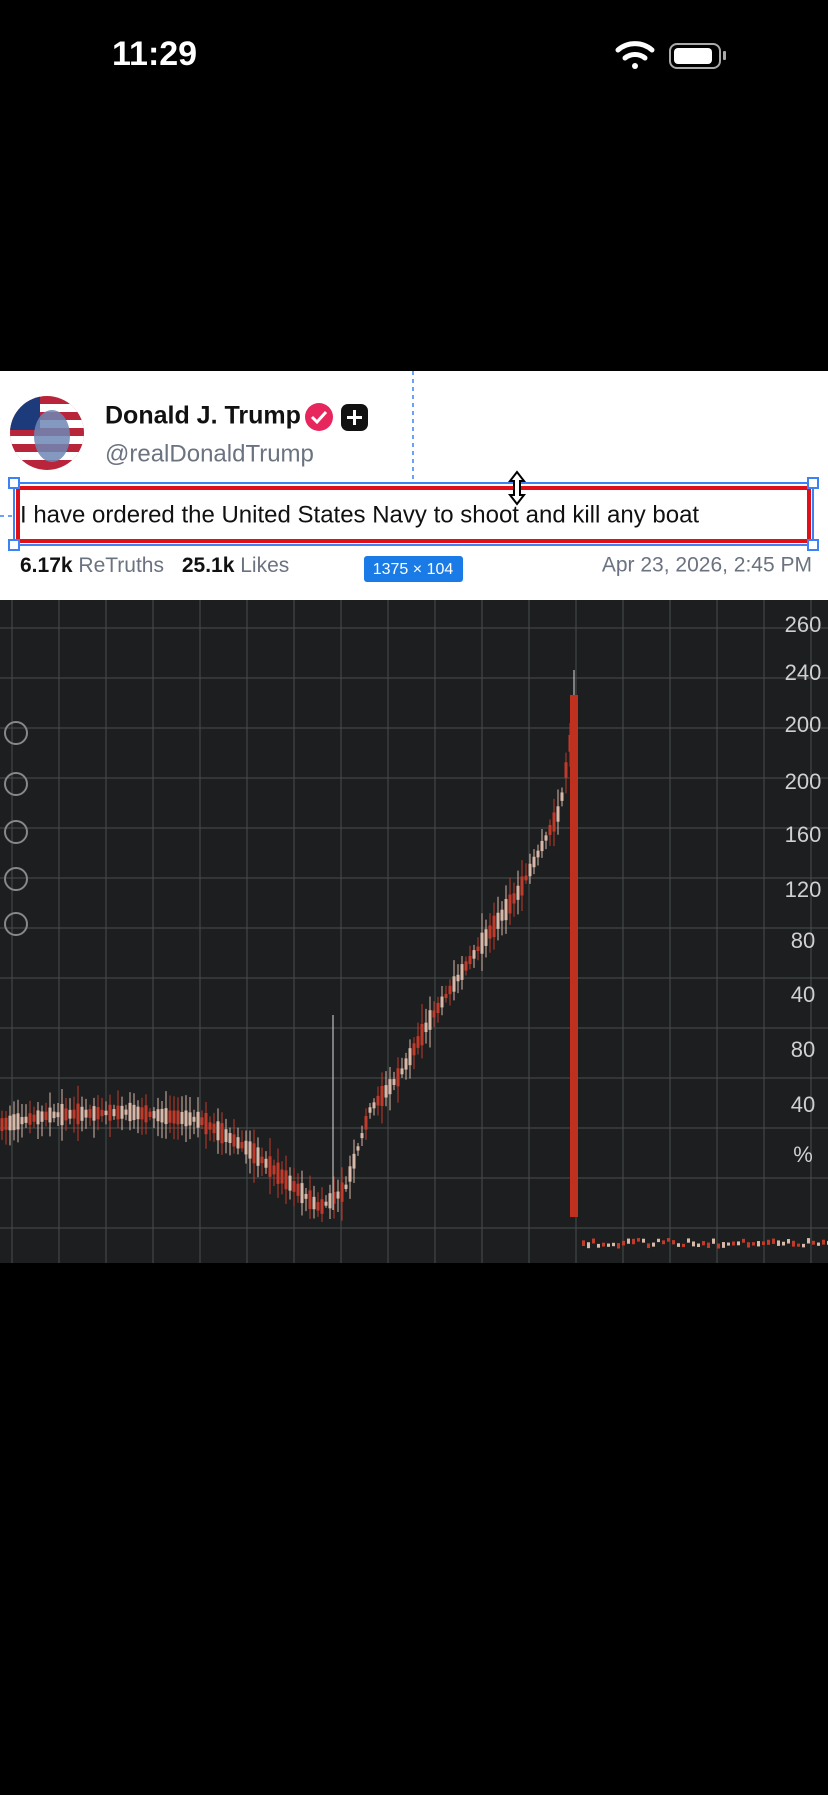 Image resolution: width=828 pixels, height=1795 pixels. I want to click on size-badge, so click(413, 569).